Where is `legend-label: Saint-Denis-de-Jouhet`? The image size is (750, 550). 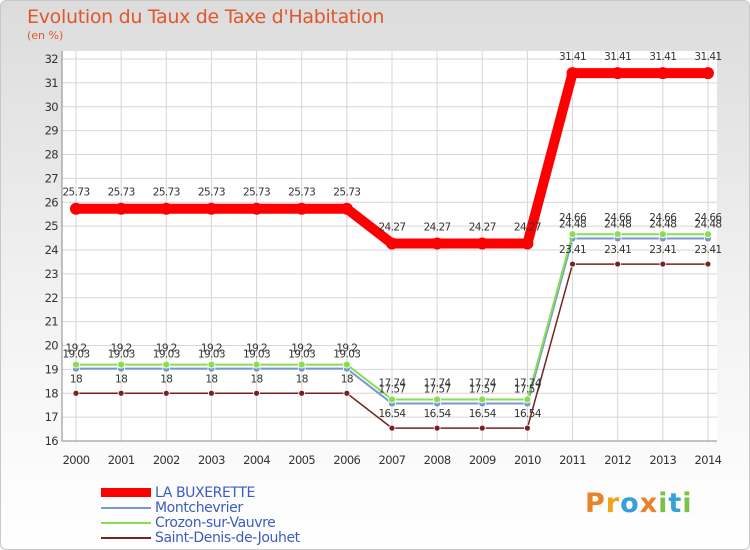
legend-label: Saint-Denis-de-Jouhet is located at coordinates (227, 537).